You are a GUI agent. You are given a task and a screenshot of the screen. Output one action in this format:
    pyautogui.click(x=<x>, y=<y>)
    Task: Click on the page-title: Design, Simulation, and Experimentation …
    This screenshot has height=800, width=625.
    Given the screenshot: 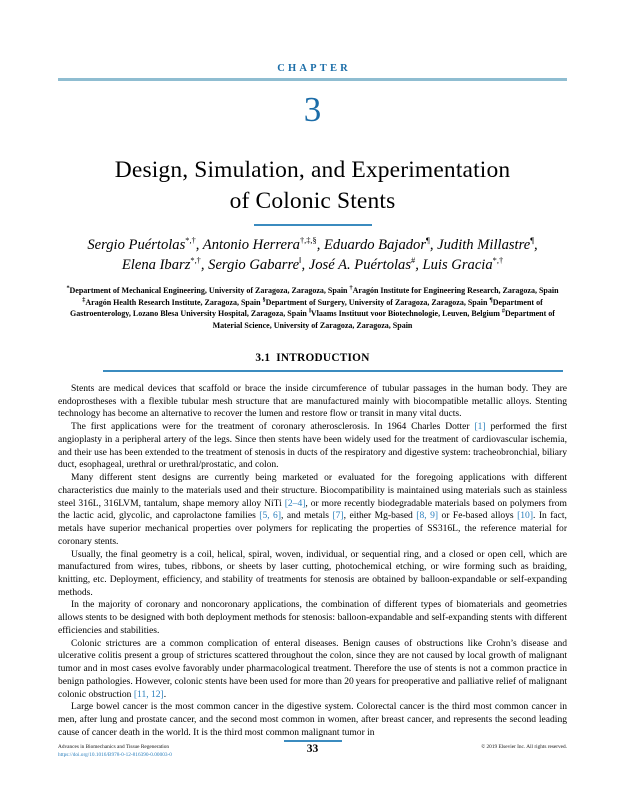 What is the action you would take?
    pyautogui.click(x=312, y=185)
    